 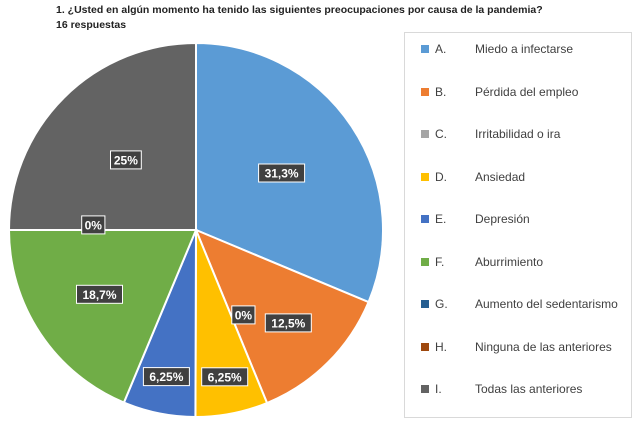 I want to click on legend-item: G. Aumento del sedentarismo, so click(x=519, y=304).